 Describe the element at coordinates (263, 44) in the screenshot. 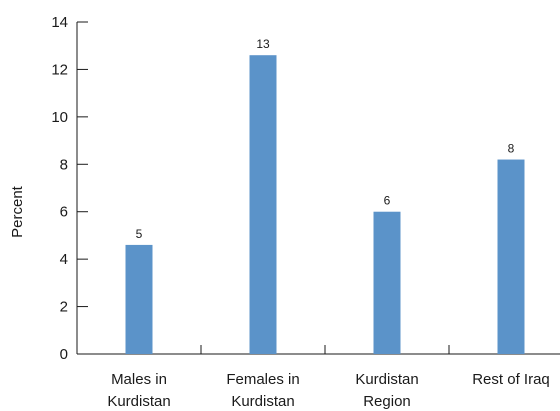

I see `value-label: 13` at that location.